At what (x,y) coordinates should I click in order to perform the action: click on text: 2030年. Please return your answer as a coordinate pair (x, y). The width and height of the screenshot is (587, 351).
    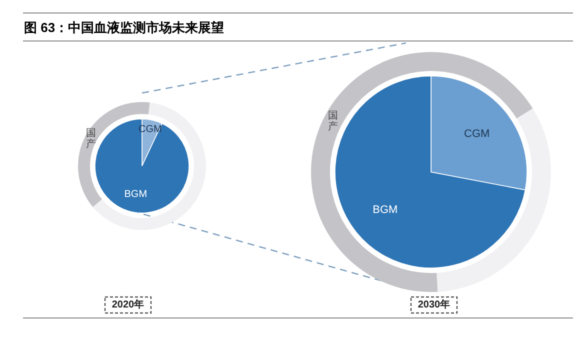
    Looking at the image, I should click on (434, 304).